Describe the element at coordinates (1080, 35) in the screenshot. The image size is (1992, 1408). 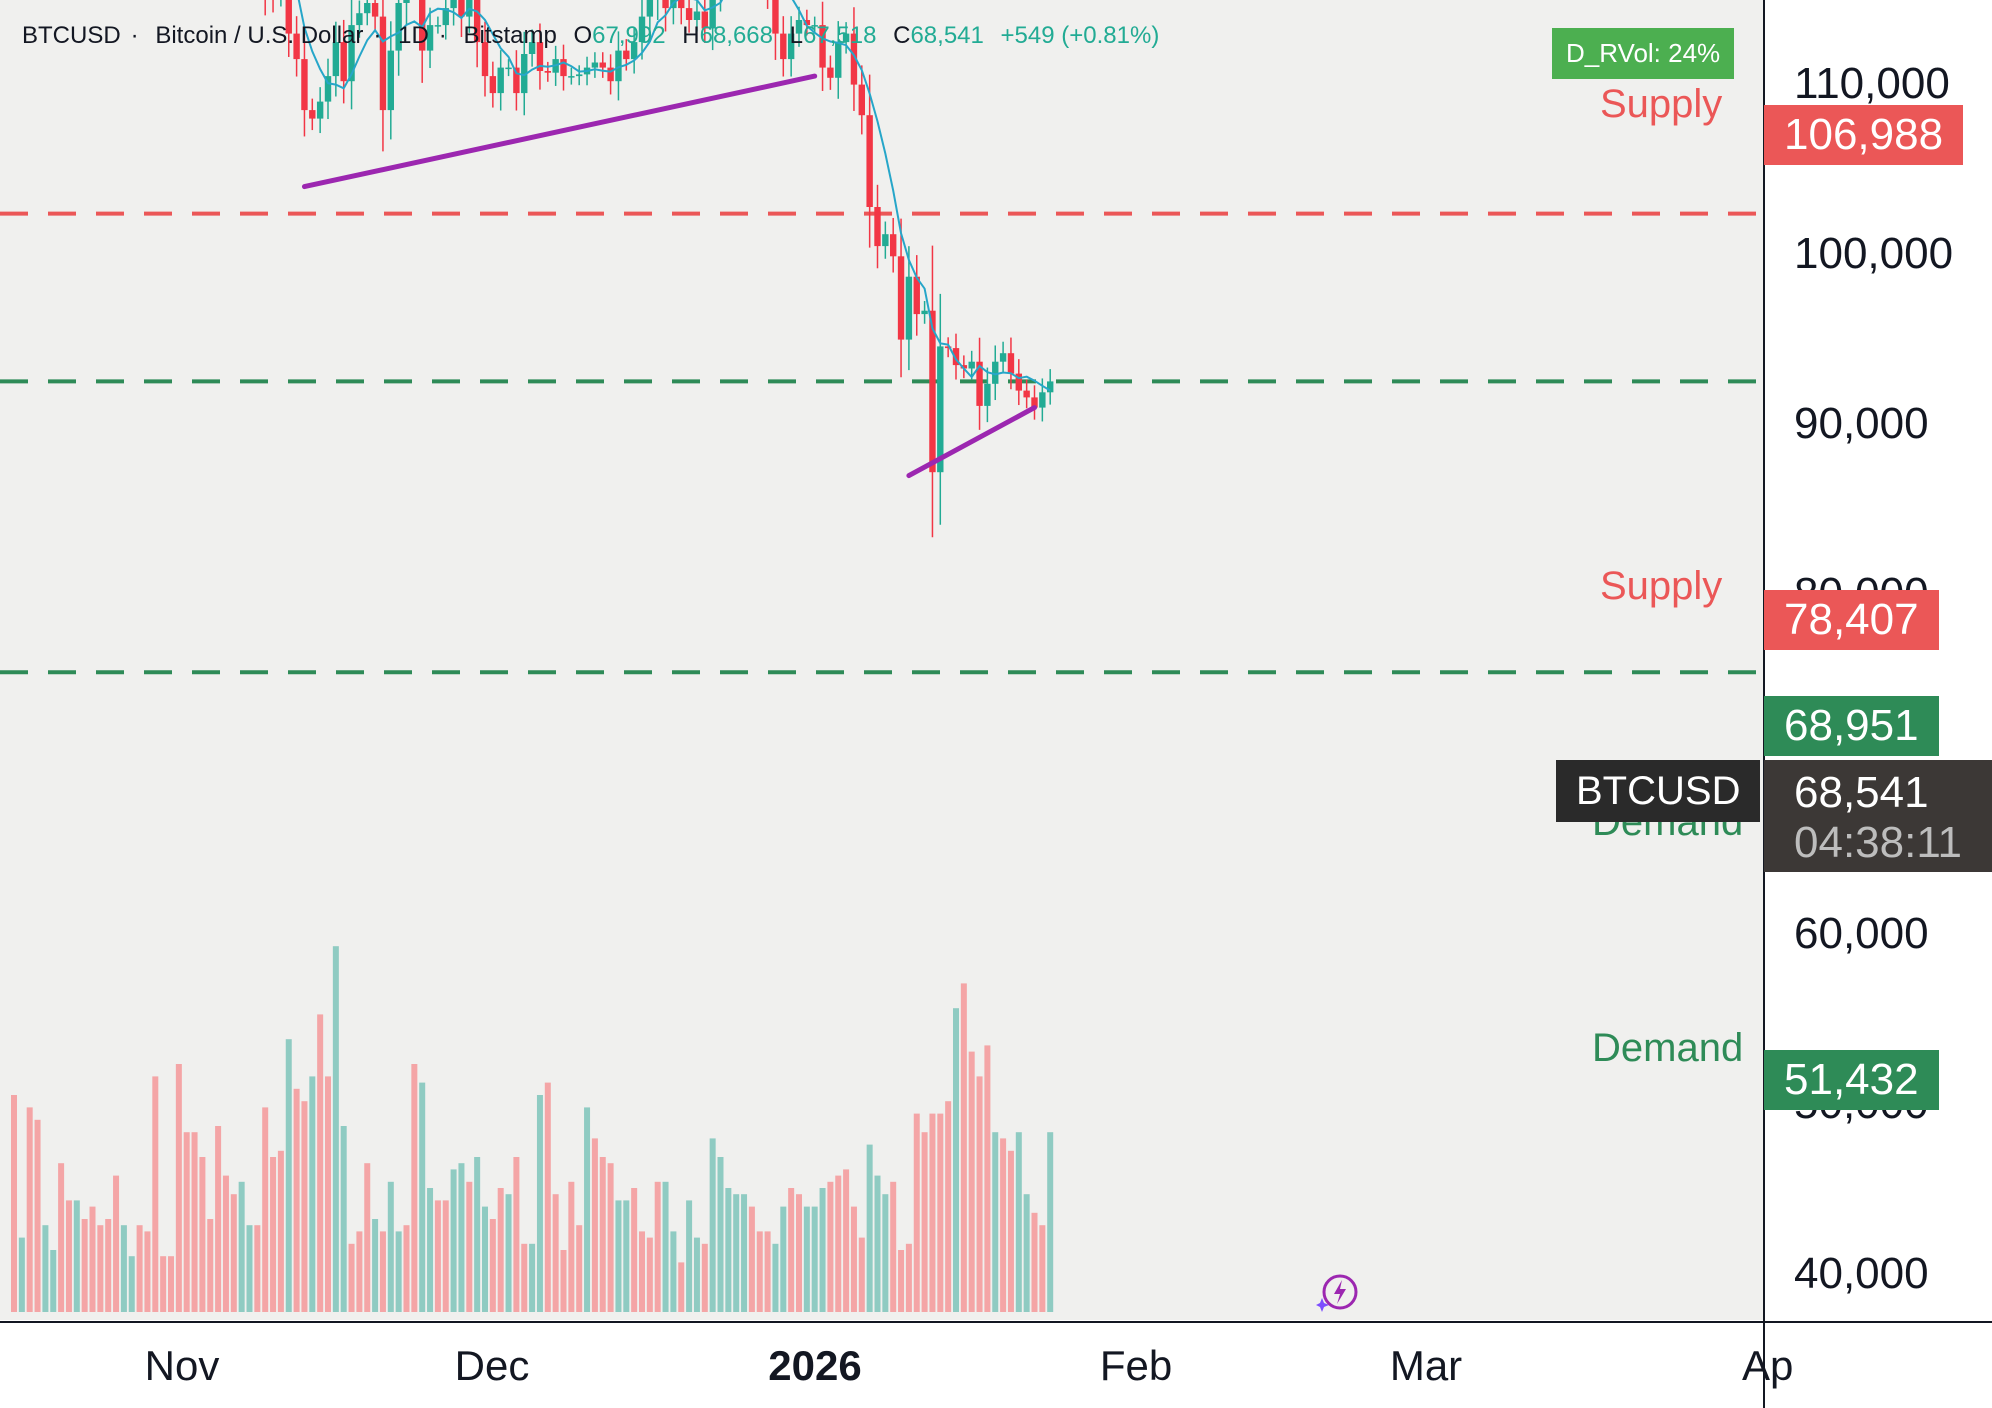
I see `legend-change: +549 (+0.81%)` at that location.